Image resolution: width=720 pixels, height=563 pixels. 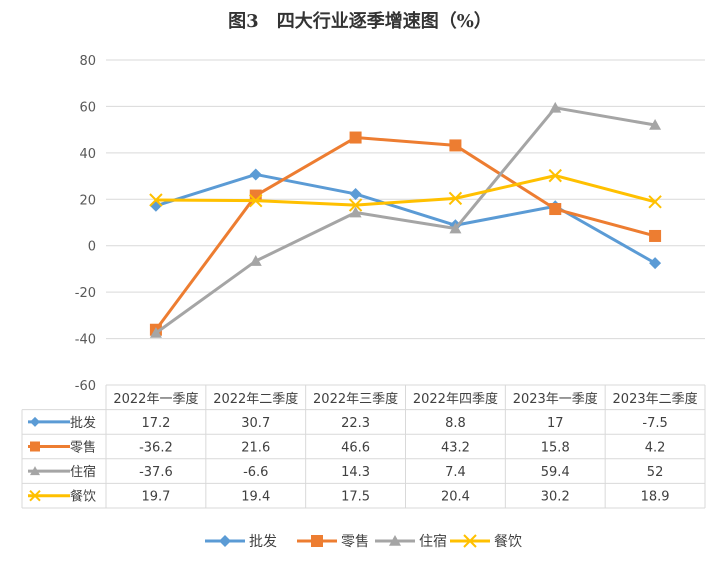 I want to click on table-cell-value: 8.8, so click(x=455, y=423).